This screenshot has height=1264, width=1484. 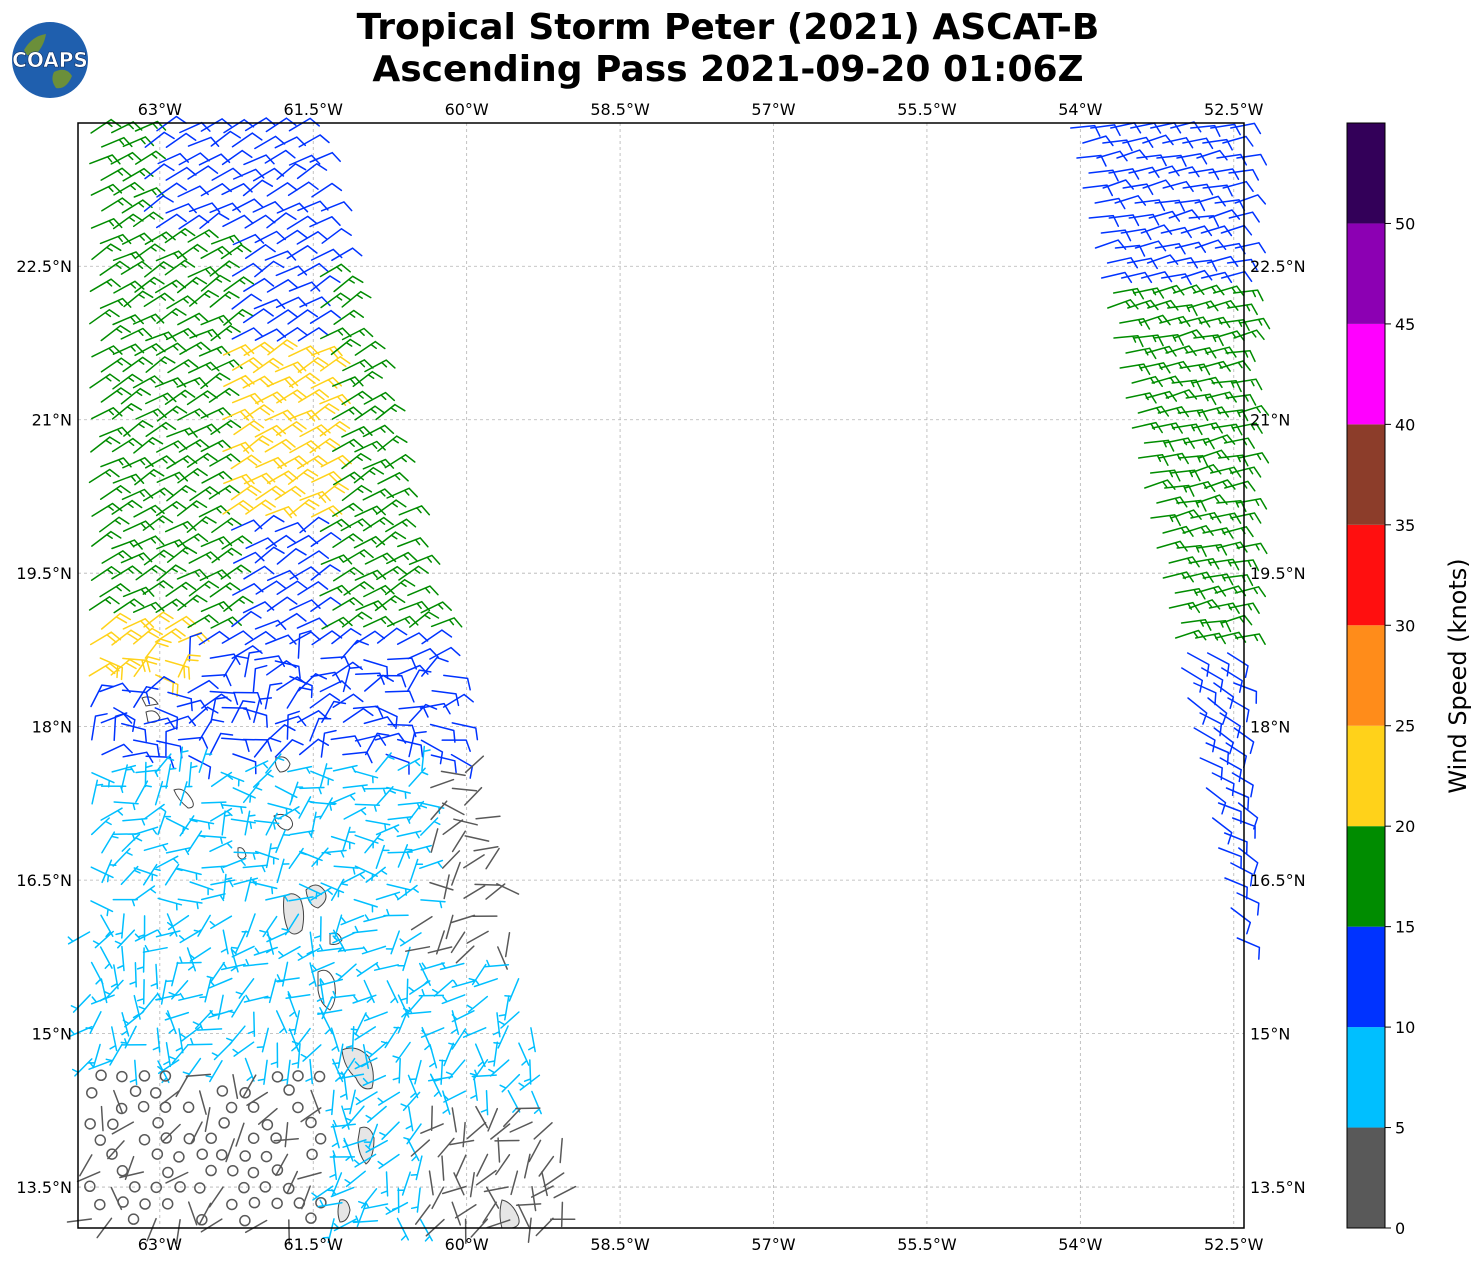 What do you see at coordinates (1400, 1128) in the screenshot?
I see `colorbar-tick-label: 5` at bounding box center [1400, 1128].